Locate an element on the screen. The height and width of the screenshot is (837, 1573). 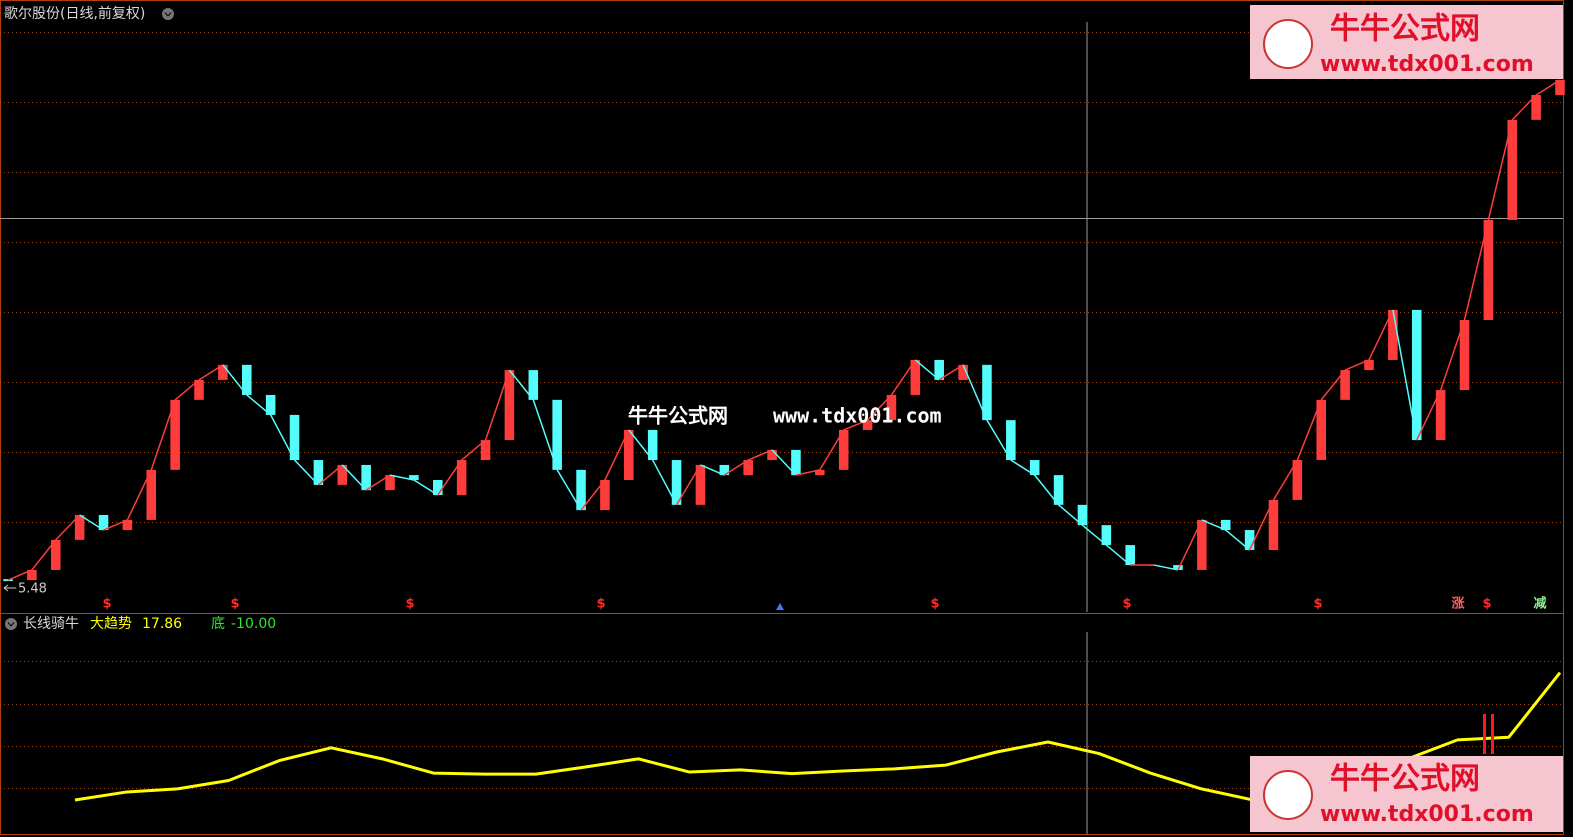
low-label: 5.48 is located at coordinates (32, 589).